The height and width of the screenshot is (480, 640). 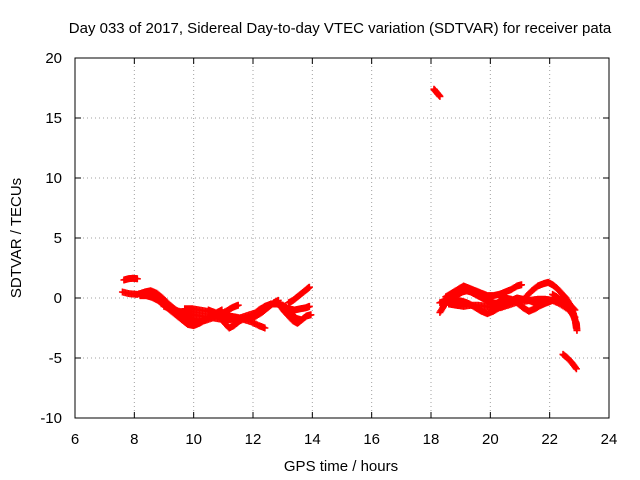 I want to click on y-tick-label: 20, so click(x=53, y=58).